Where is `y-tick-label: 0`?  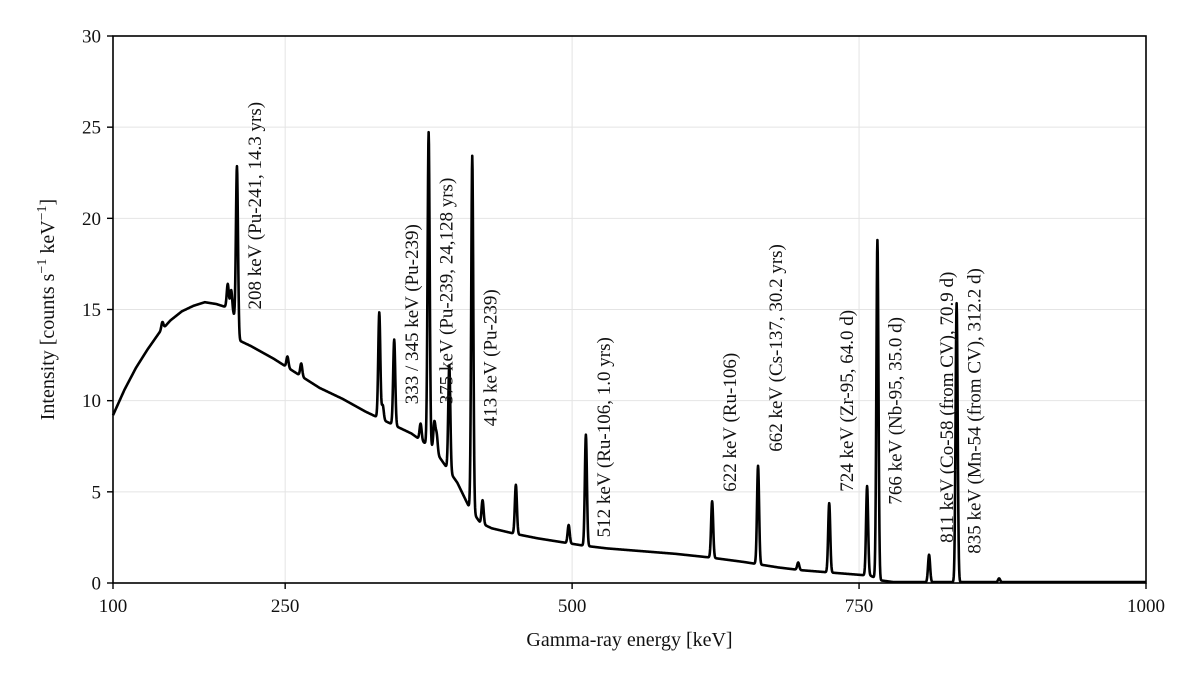 y-tick-label: 0 is located at coordinates (97, 584).